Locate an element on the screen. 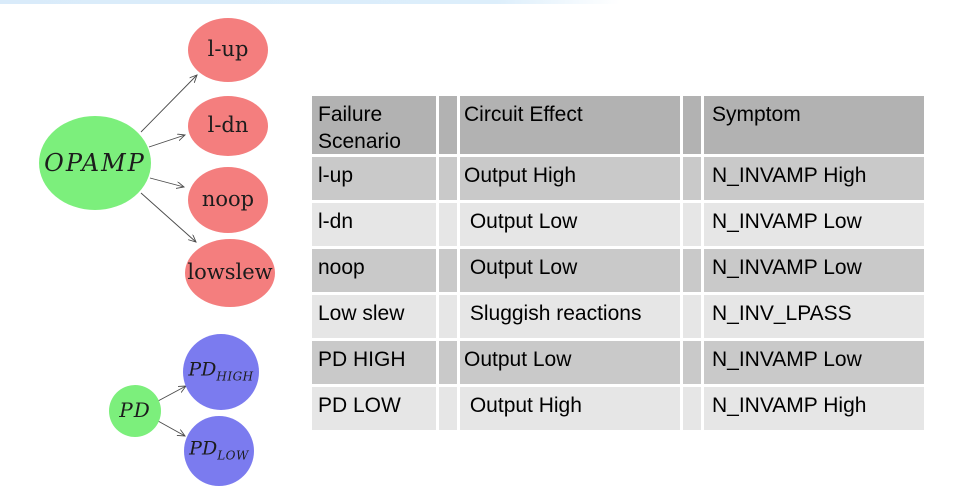 Image resolution: width=964 pixels, height=492 pixels. pdlow-label-sub: LOW is located at coordinates (233, 455).